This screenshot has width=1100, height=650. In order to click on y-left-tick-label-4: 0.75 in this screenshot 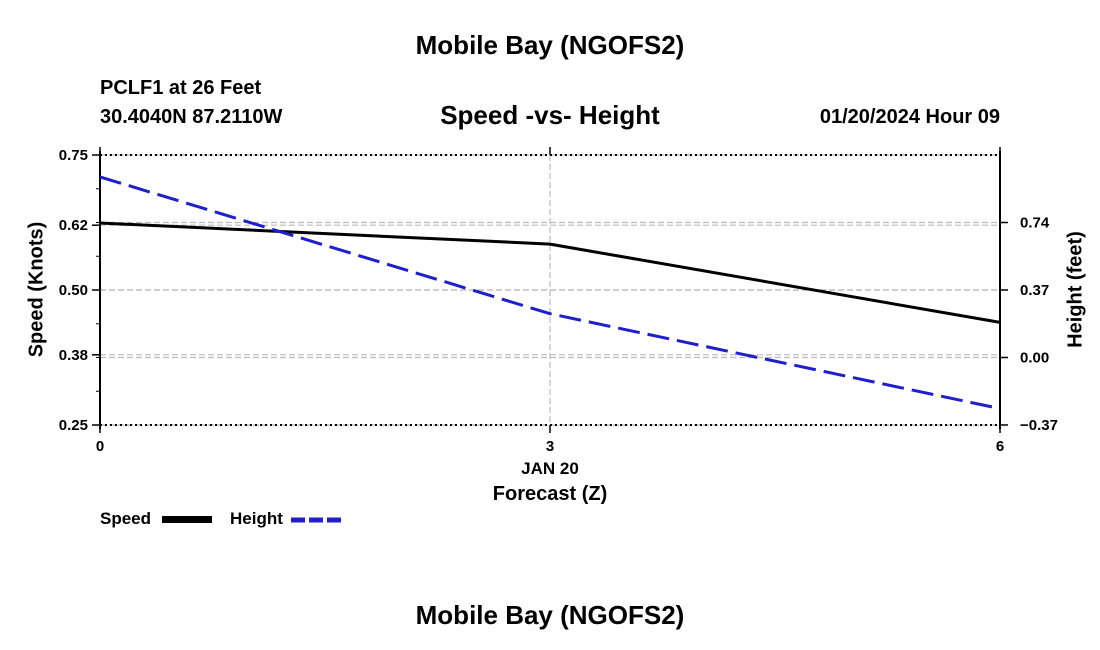, I will do `click(73, 155)`.